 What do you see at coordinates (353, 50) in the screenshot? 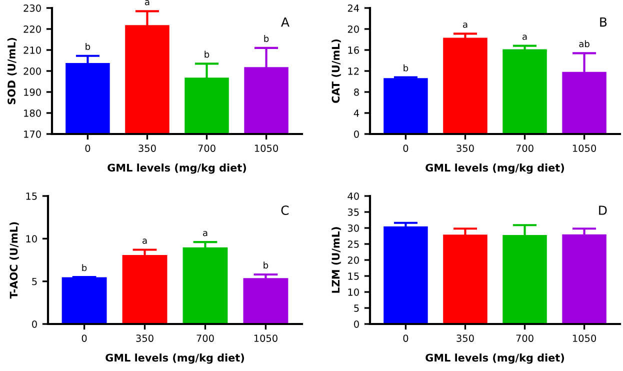
I see `y-tick-label: 16` at bounding box center [353, 50].